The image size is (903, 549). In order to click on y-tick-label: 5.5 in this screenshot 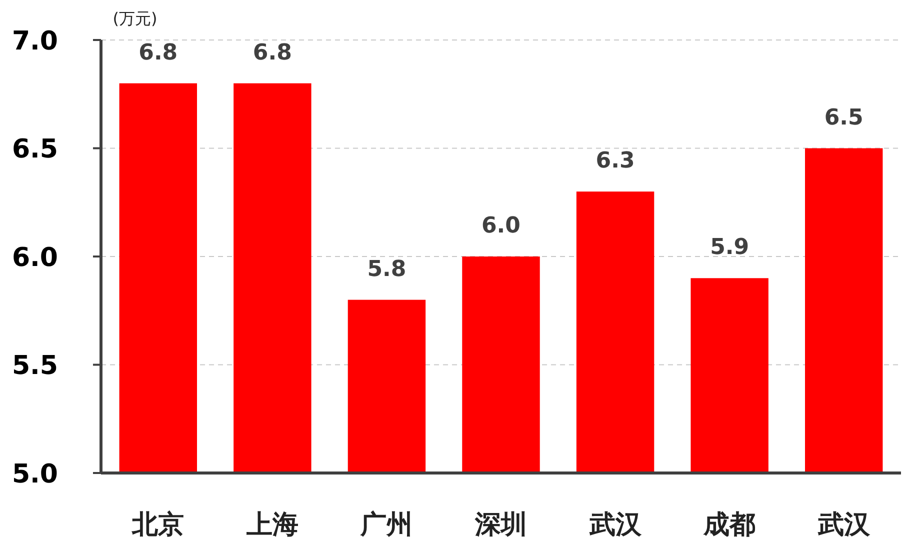, I will do `click(35, 366)`.